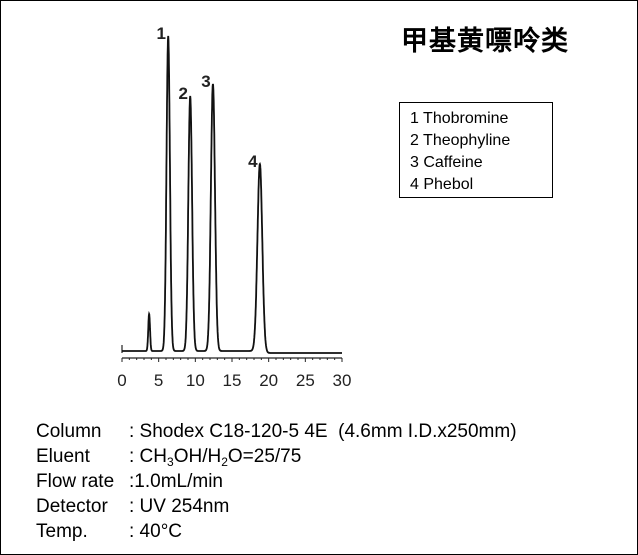 The height and width of the screenshot is (555, 638). What do you see at coordinates (276, 506) in the screenshot?
I see `condition-detector: Detector : UV 254nm` at bounding box center [276, 506].